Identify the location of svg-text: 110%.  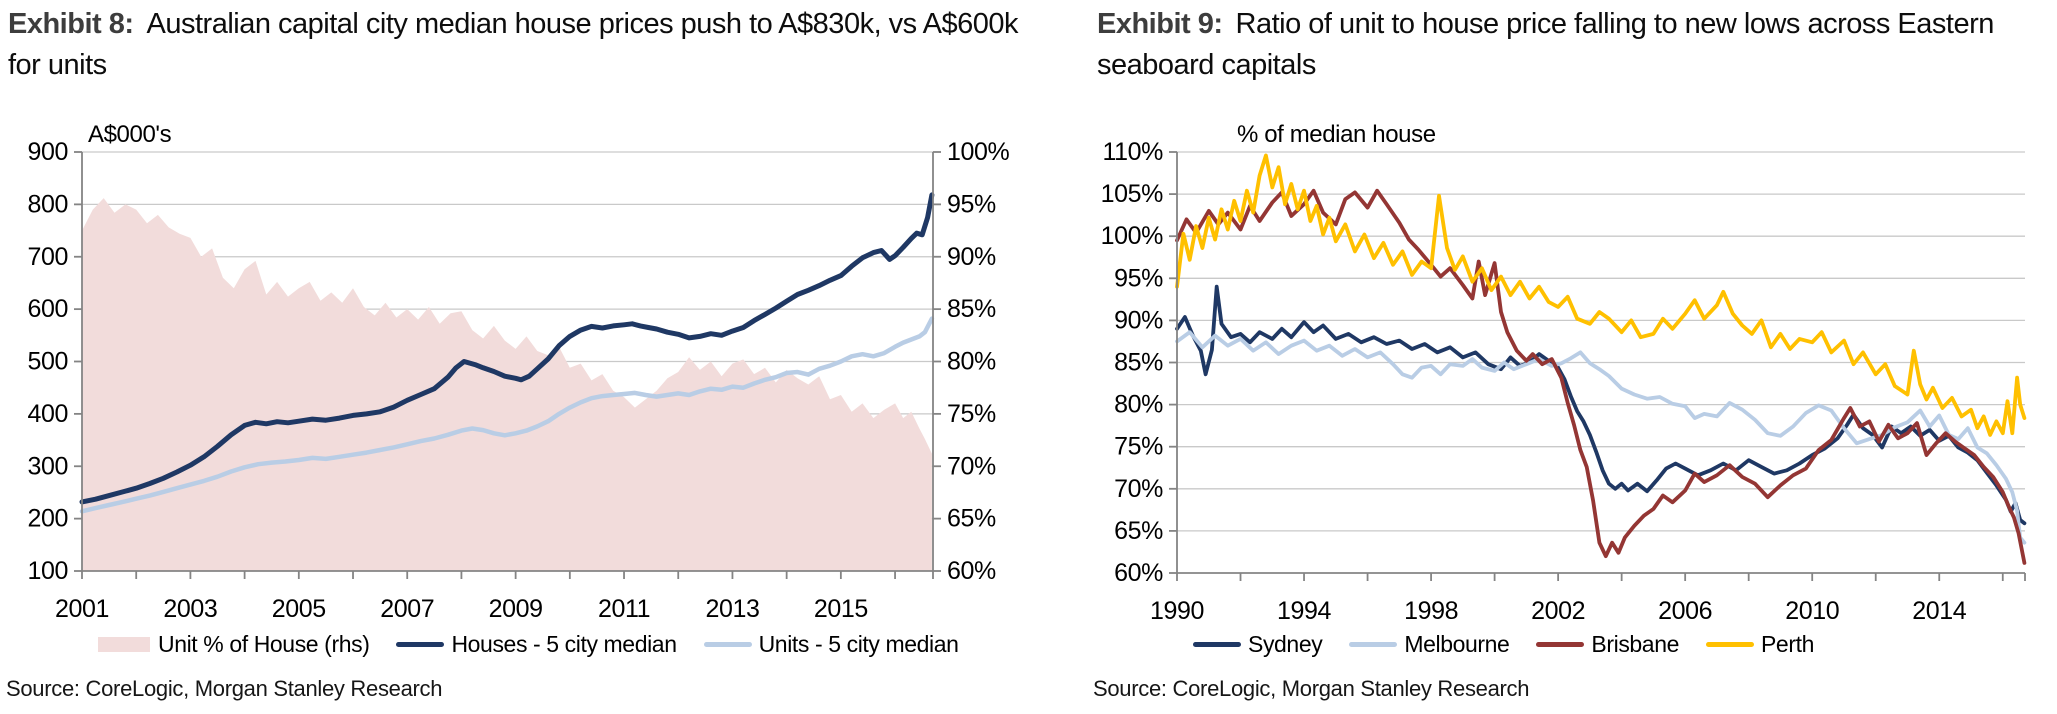
(1133, 152).